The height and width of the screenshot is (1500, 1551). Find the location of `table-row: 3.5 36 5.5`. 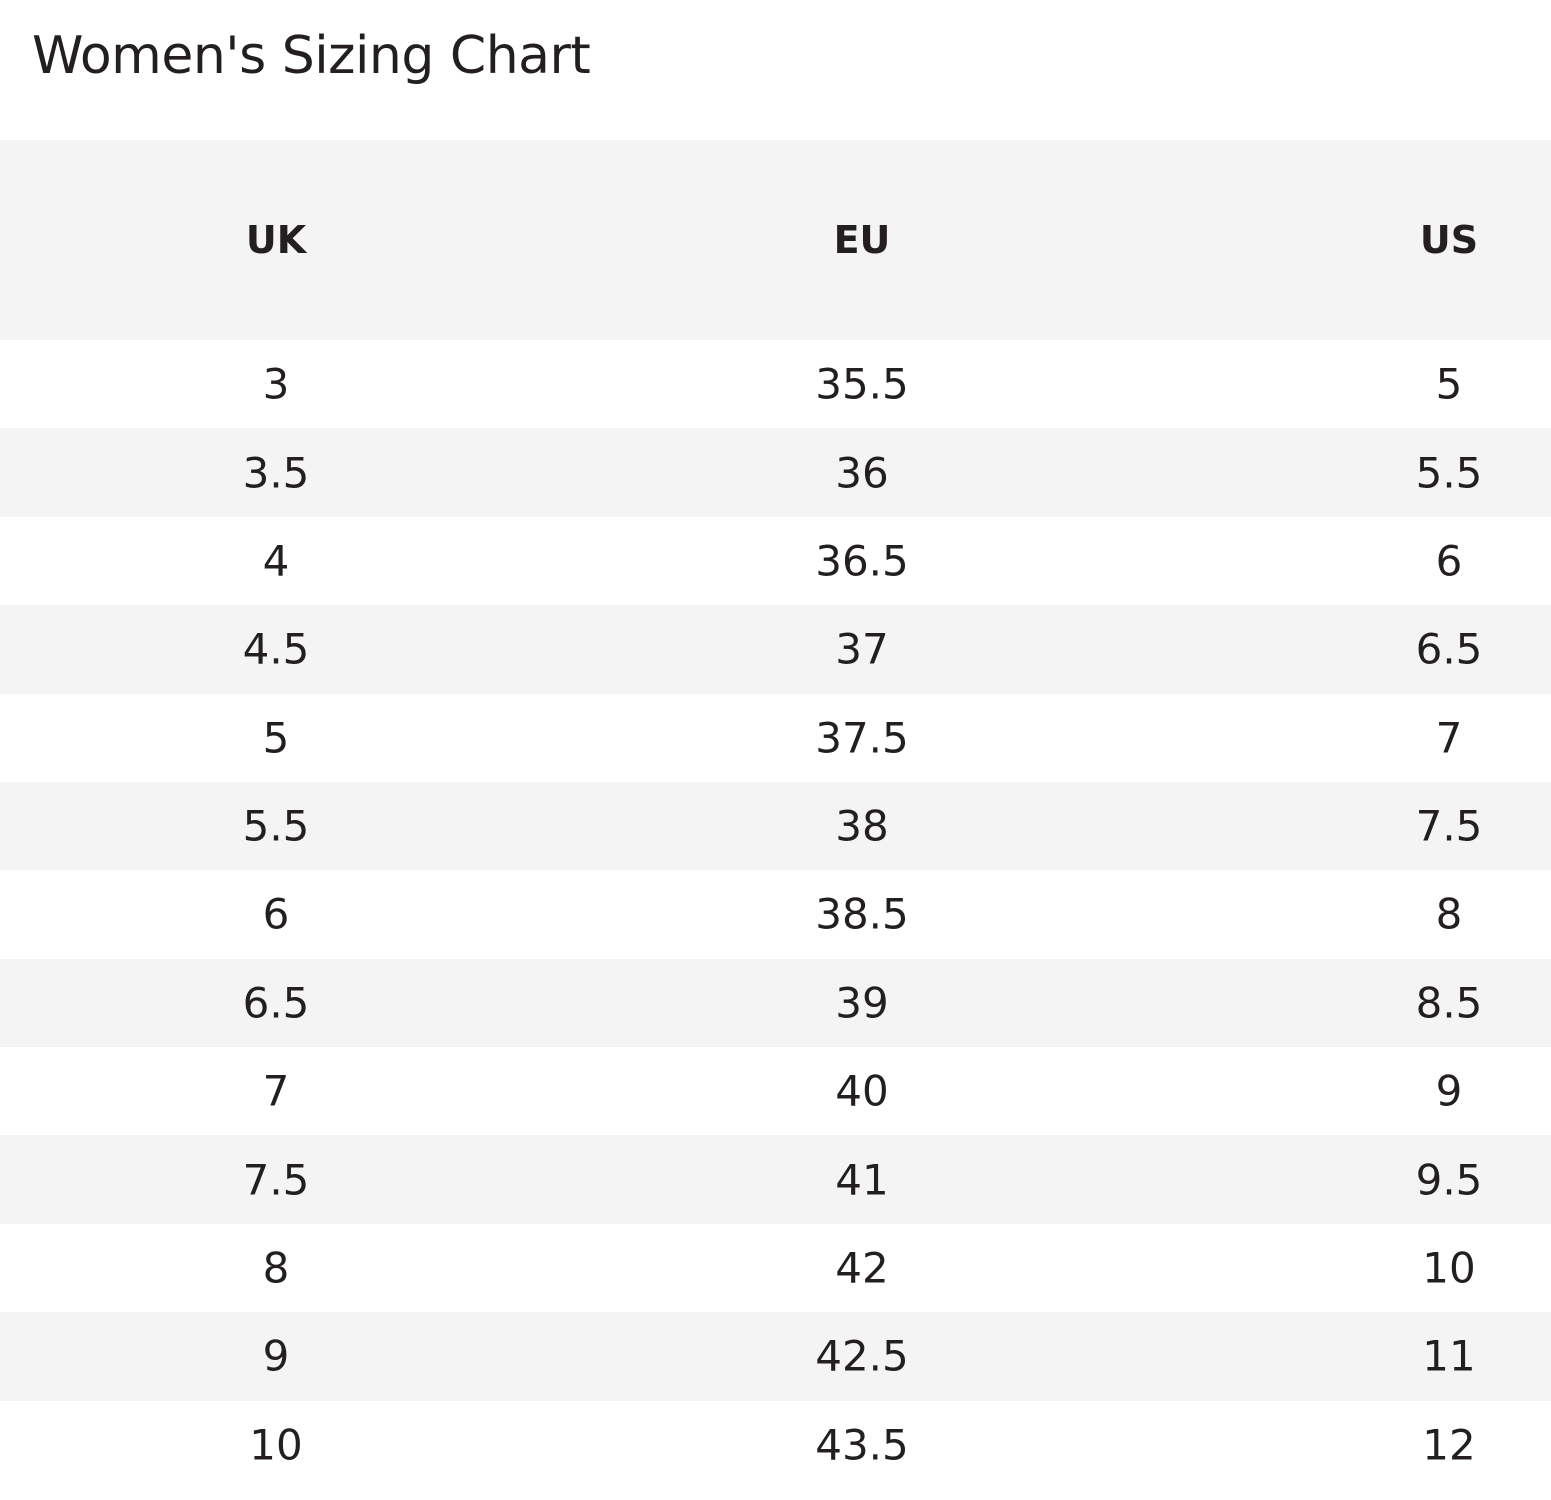

table-row: 3.5 36 5.5 is located at coordinates (775, 472).